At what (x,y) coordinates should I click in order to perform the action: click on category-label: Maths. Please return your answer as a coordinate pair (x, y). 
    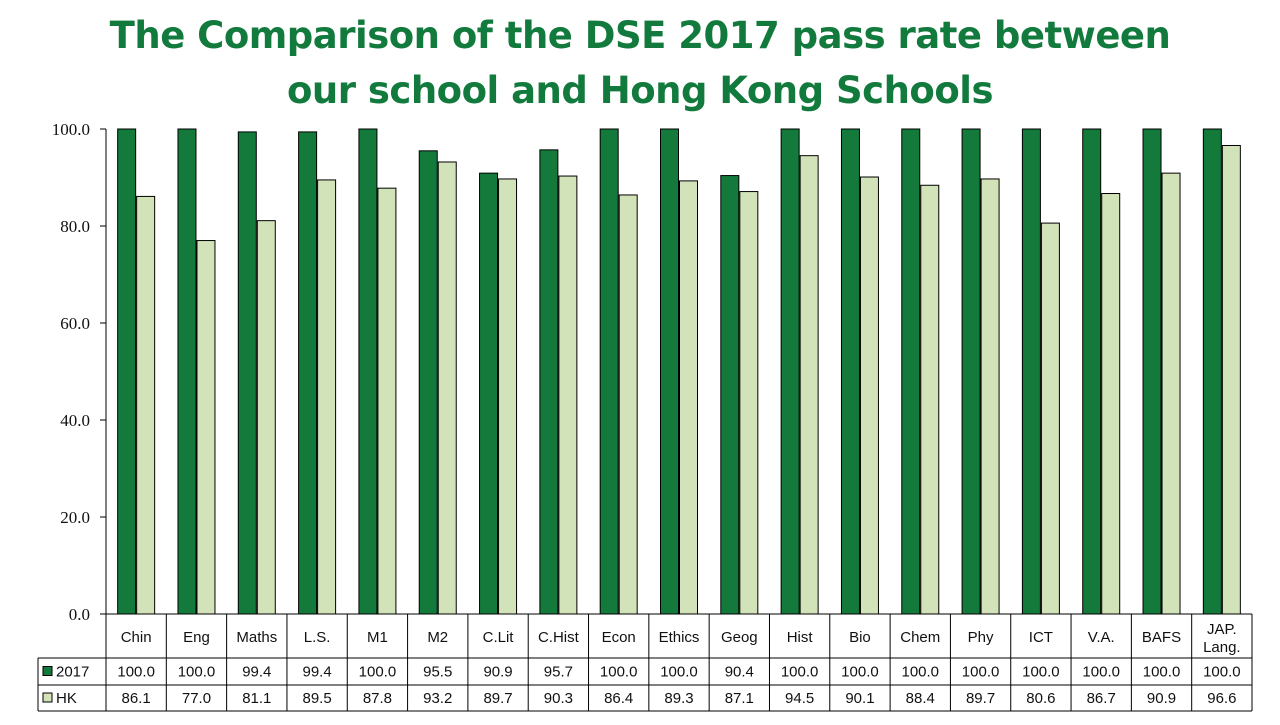
    Looking at the image, I should click on (256, 637).